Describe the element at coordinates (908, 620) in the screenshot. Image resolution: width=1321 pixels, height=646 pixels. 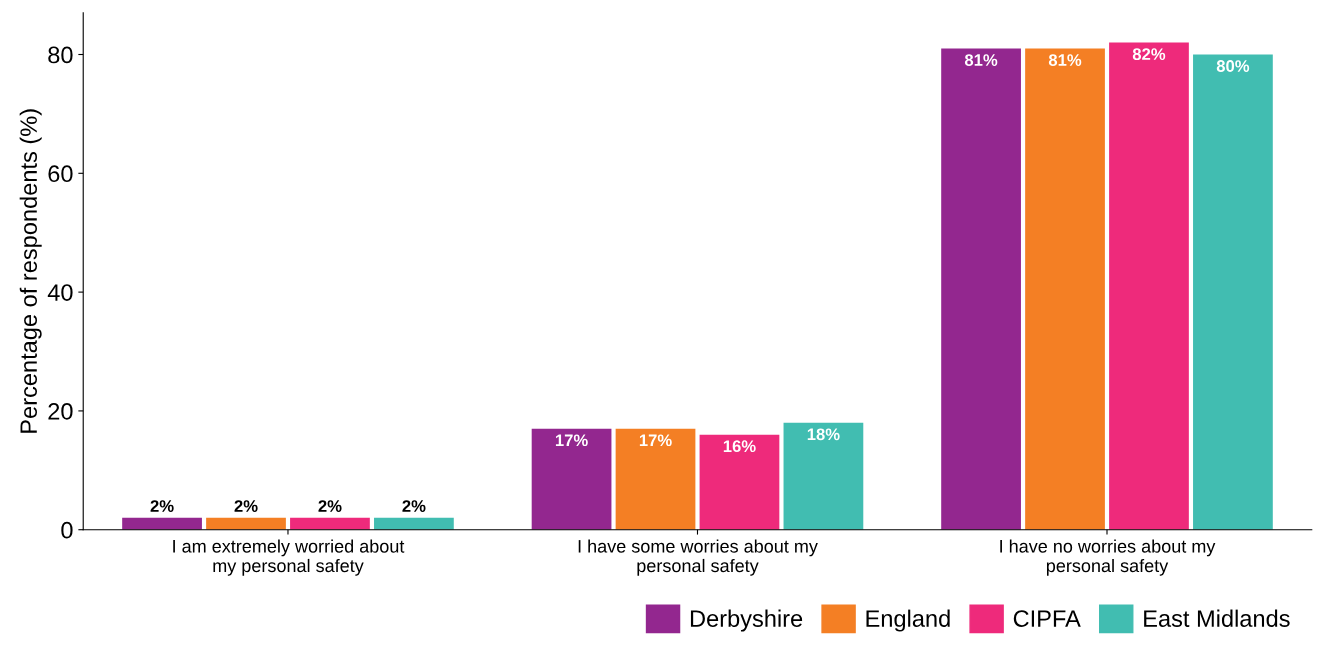
I see `legend-label: England` at that location.